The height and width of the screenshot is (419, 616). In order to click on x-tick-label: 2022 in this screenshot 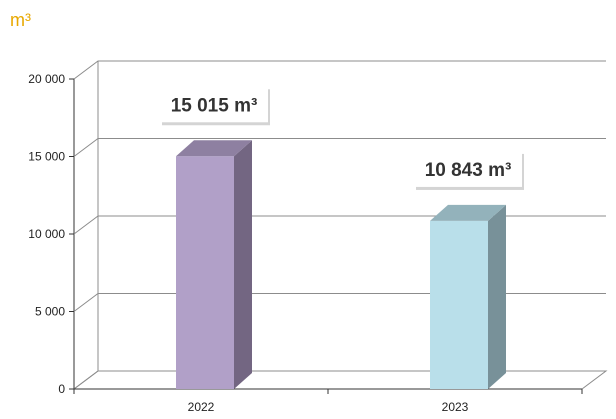, I will do `click(201, 407)`.